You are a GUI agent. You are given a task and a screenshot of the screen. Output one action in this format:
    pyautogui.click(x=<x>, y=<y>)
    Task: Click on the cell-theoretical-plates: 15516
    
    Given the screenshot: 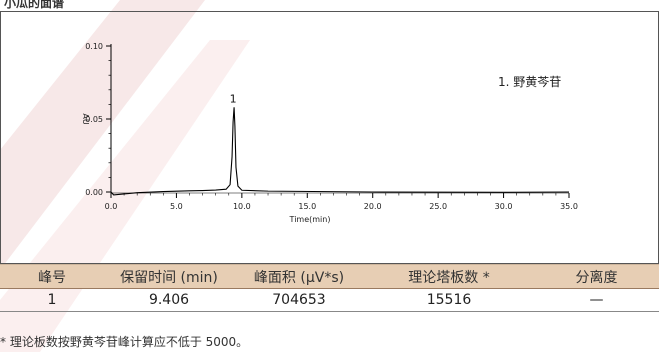 What is the action you would take?
    pyautogui.click(x=449, y=300)
    